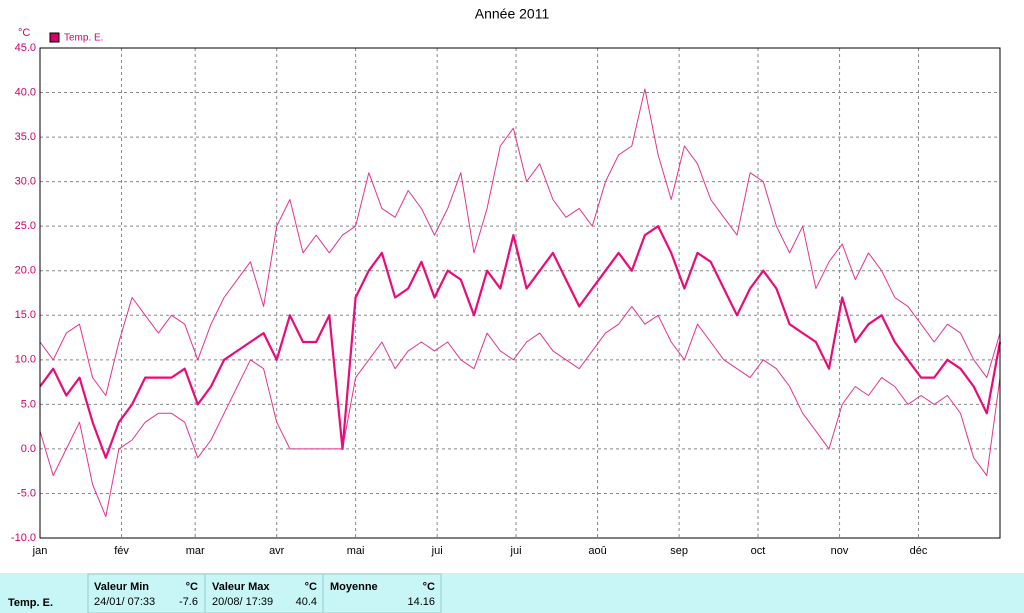 The image size is (1024, 613). Describe the element at coordinates (26, 493) in the screenshot. I see `y-tick-label: -5.0` at that location.